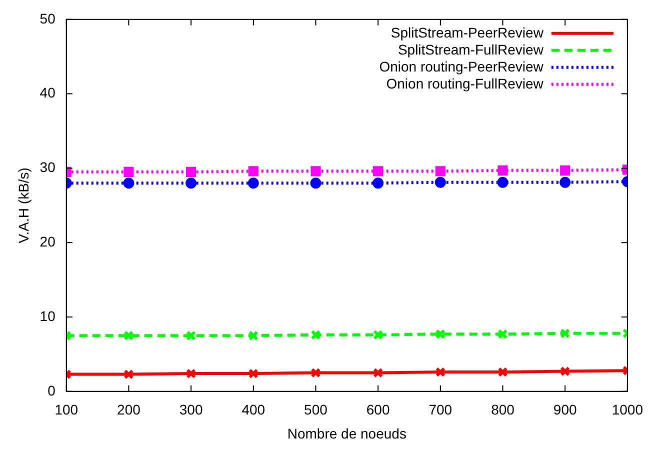 Image resolution: width=654 pixels, height=457 pixels. What do you see at coordinates (378, 410) in the screenshot?
I see `x-tick-label: 600` at bounding box center [378, 410].